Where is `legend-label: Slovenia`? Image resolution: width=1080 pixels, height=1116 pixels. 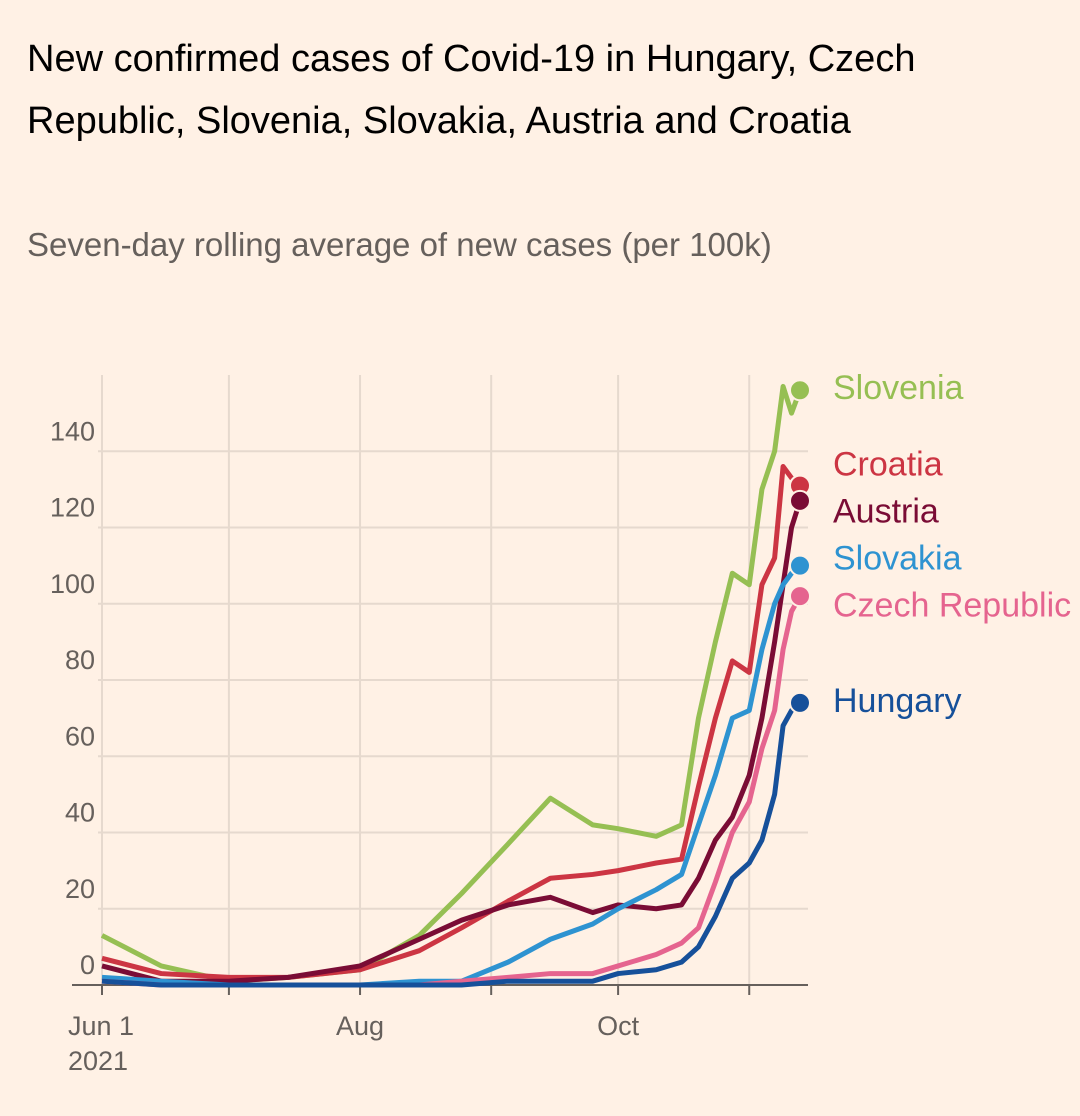
legend-label: Slovenia is located at coordinates (898, 388).